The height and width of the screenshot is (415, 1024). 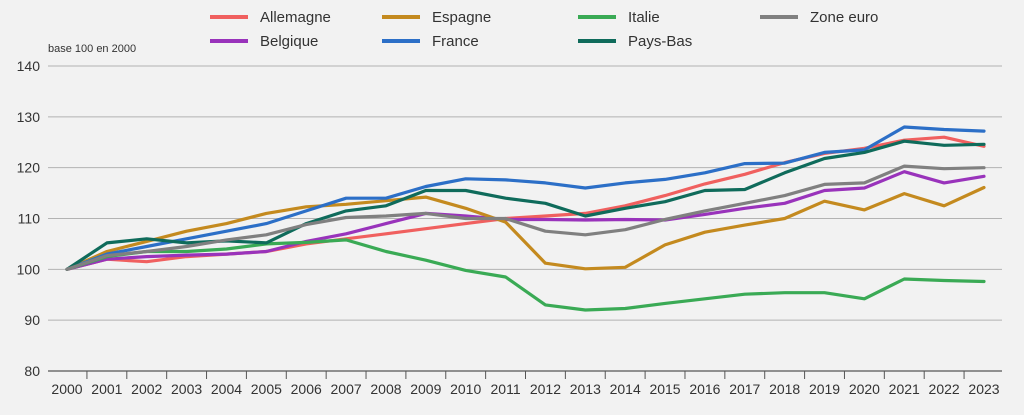 What do you see at coordinates (844, 17) in the screenshot?
I see `legend-label: Zone euro` at bounding box center [844, 17].